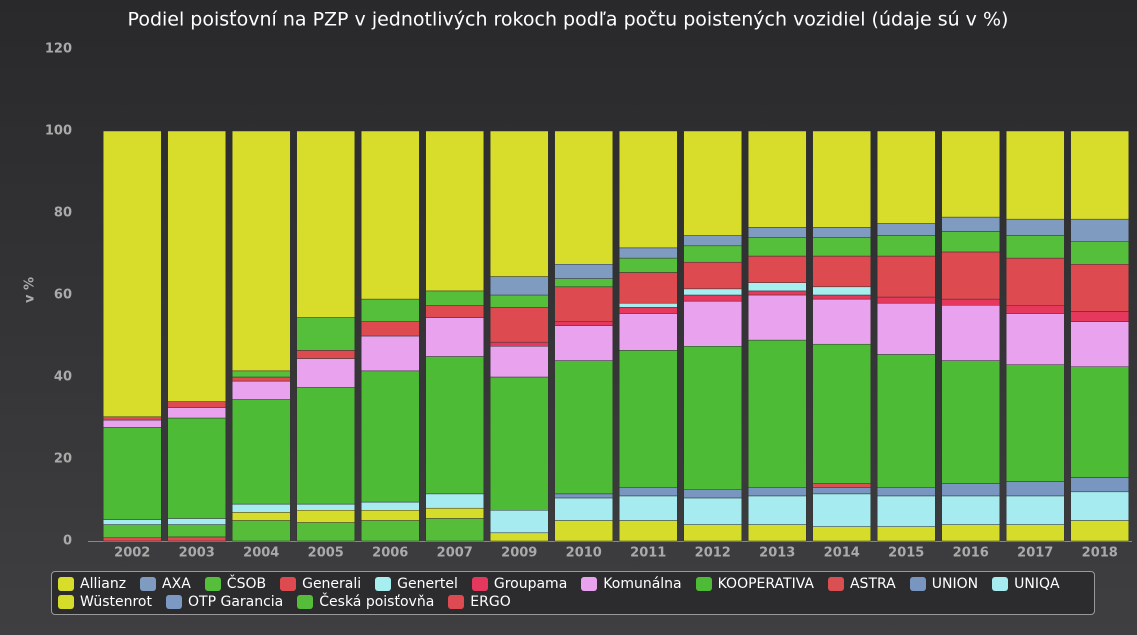 This screenshot has height=635, width=1137. I want to click on legend-item: UNIQA, so click(1026, 584).